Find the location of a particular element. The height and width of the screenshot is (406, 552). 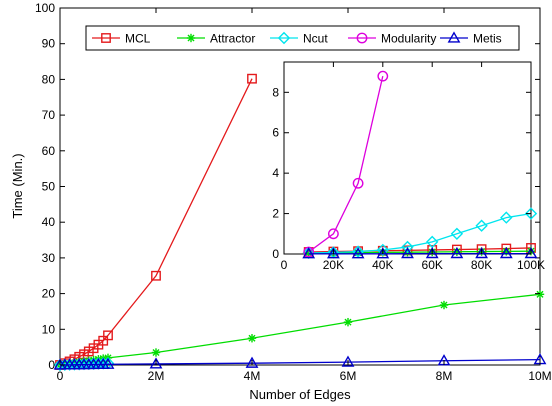

legend-item-attractor: Attractor is located at coordinates (216, 39).